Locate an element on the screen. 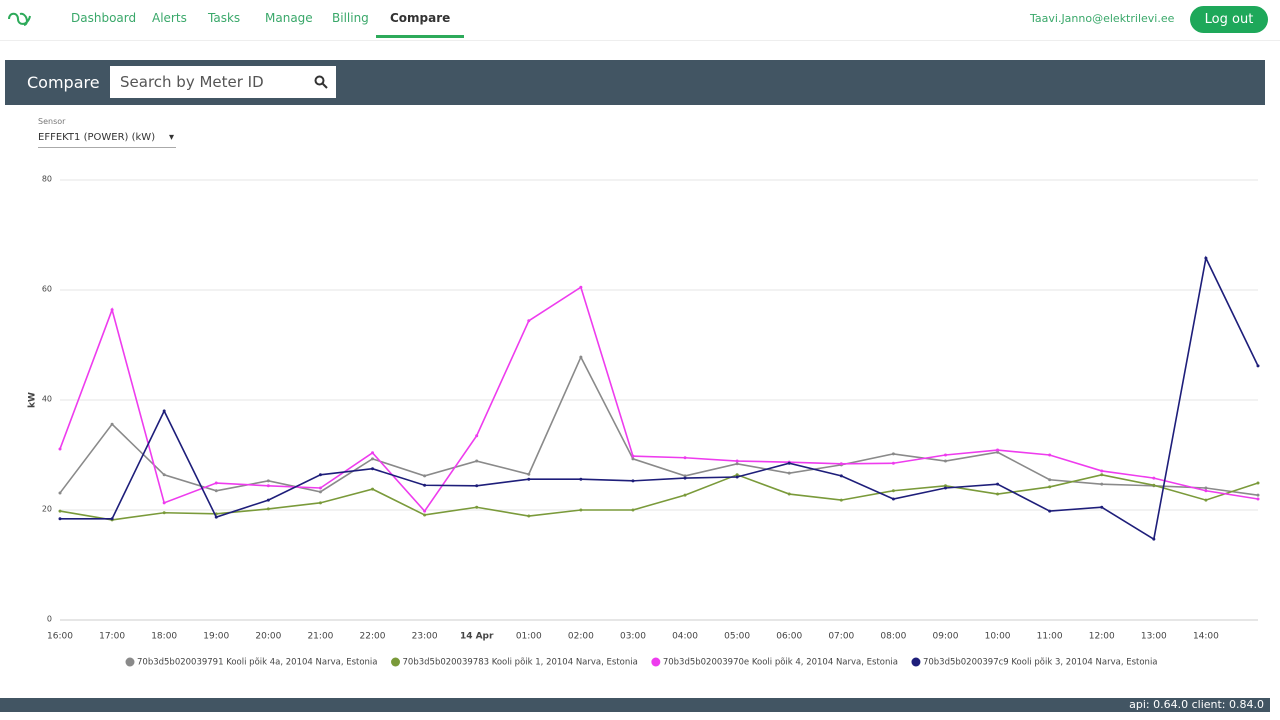  x-tick-label: 21:00 is located at coordinates (320, 637).